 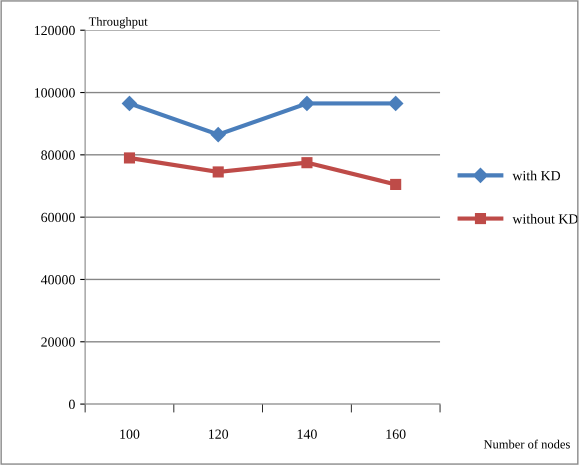 I want to click on x-tick-label: 100, so click(x=130, y=434).